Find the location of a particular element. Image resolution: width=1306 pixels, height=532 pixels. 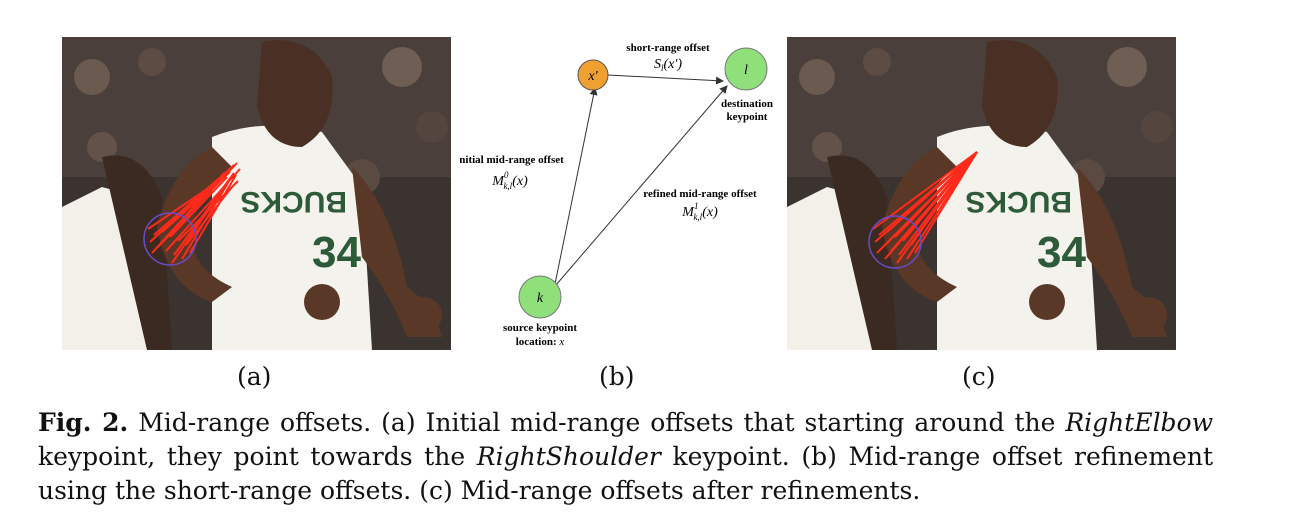

destination-node-label: l is located at coordinates (746, 70).